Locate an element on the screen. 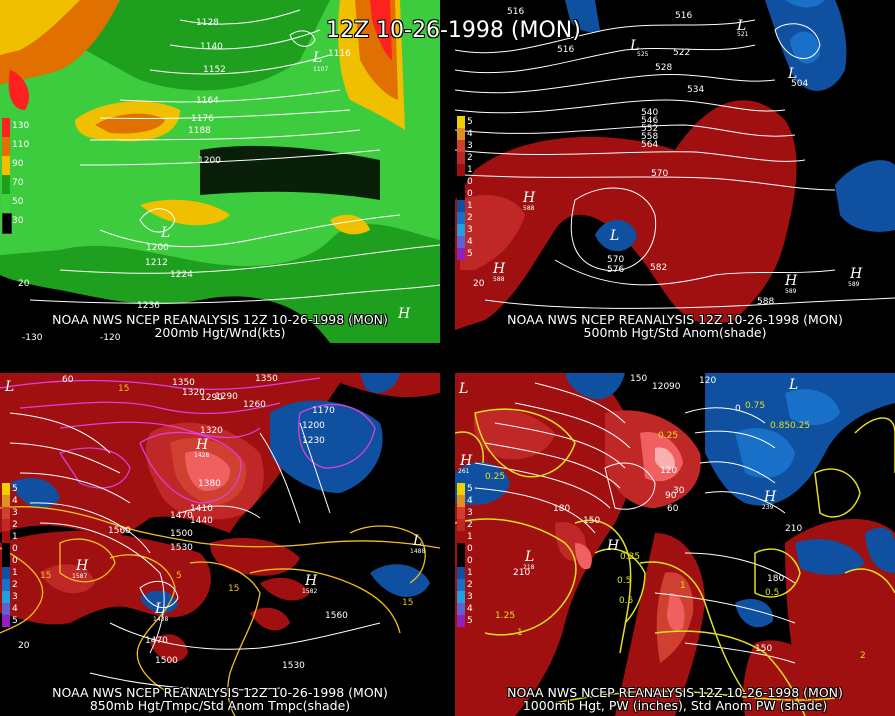 Image resolution: width=895 pixels, height=716 pixels. contour-label: 1236 is located at coordinates (148, 306).